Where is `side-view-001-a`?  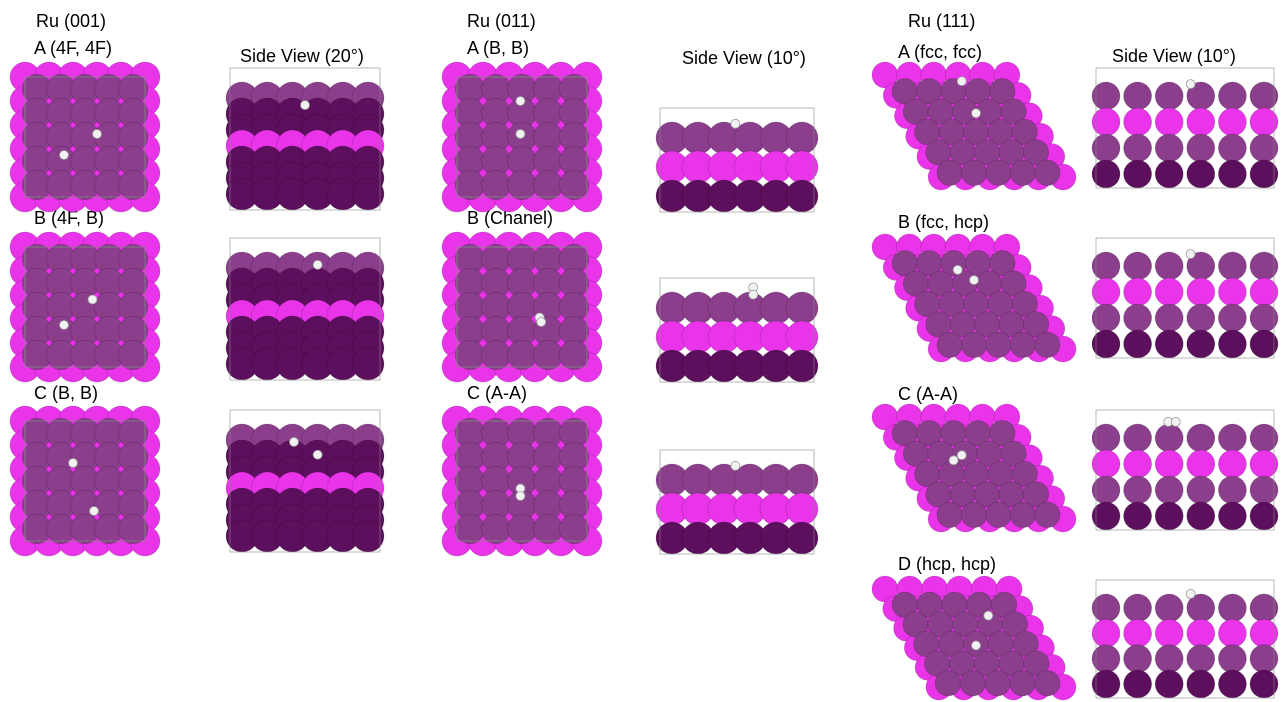
side-view-001-a is located at coordinates (305, 139).